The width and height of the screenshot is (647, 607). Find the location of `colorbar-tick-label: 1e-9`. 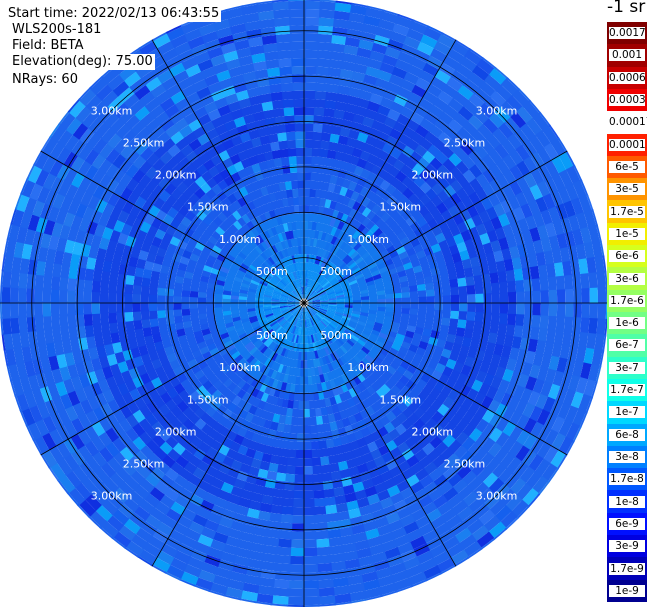

colorbar-tick-label: 1e-9 is located at coordinates (627, 590).